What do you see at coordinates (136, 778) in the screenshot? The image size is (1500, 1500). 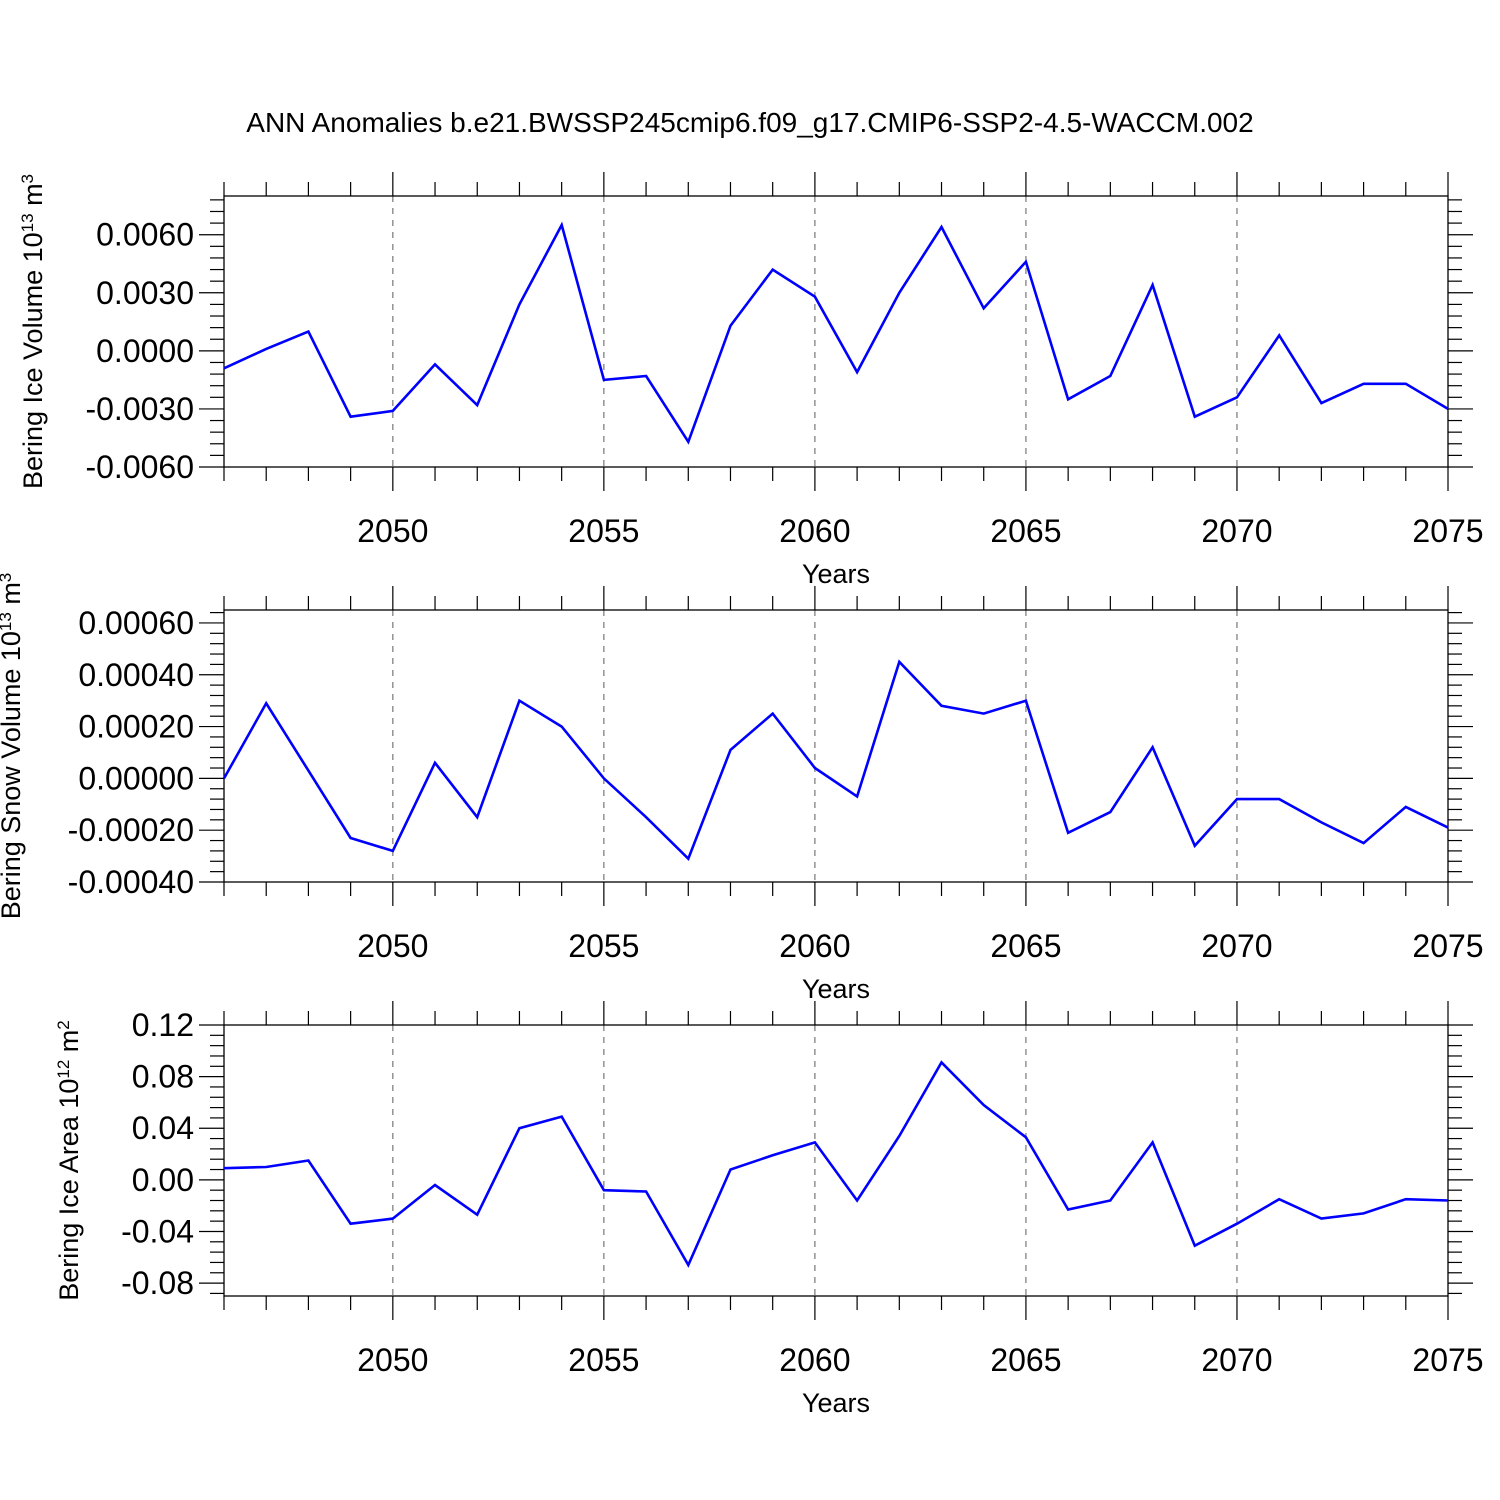 I see `y-tick-label: 0.00000` at bounding box center [136, 778].